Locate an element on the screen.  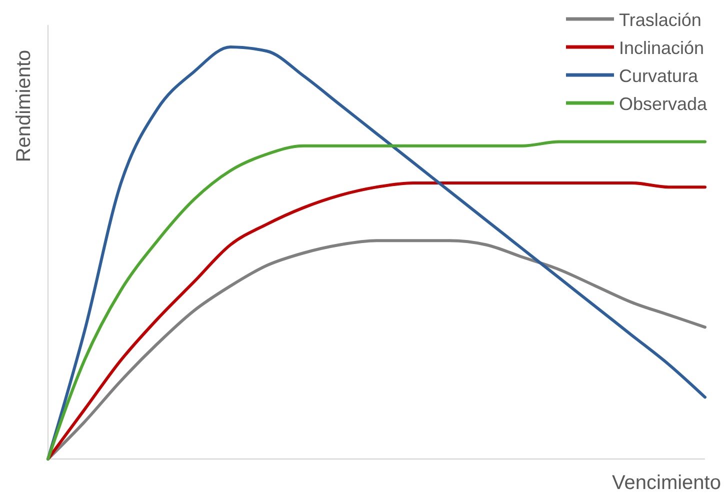
legend-label: Inclinación is located at coordinates (661, 48).